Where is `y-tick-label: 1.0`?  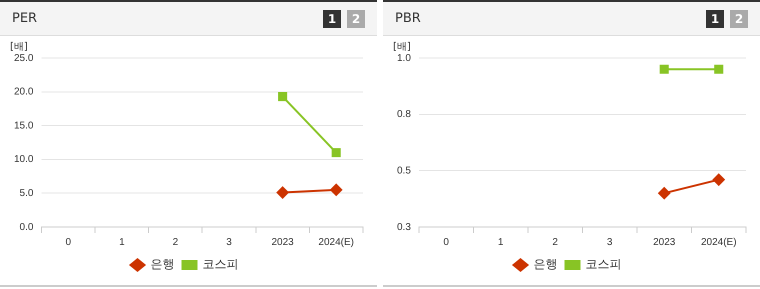
y-tick-label: 1.0 is located at coordinates (404, 58).